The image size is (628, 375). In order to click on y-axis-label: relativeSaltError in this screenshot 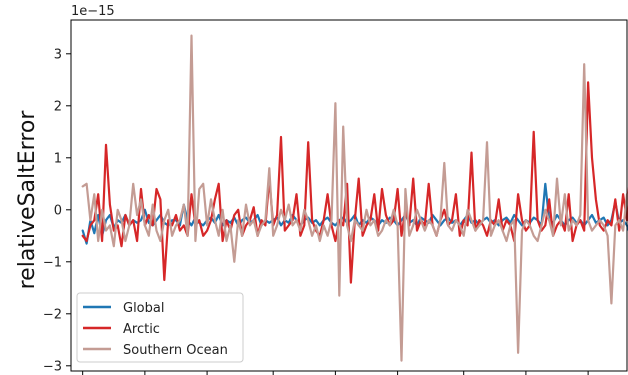, I will do `click(27, 200)`.